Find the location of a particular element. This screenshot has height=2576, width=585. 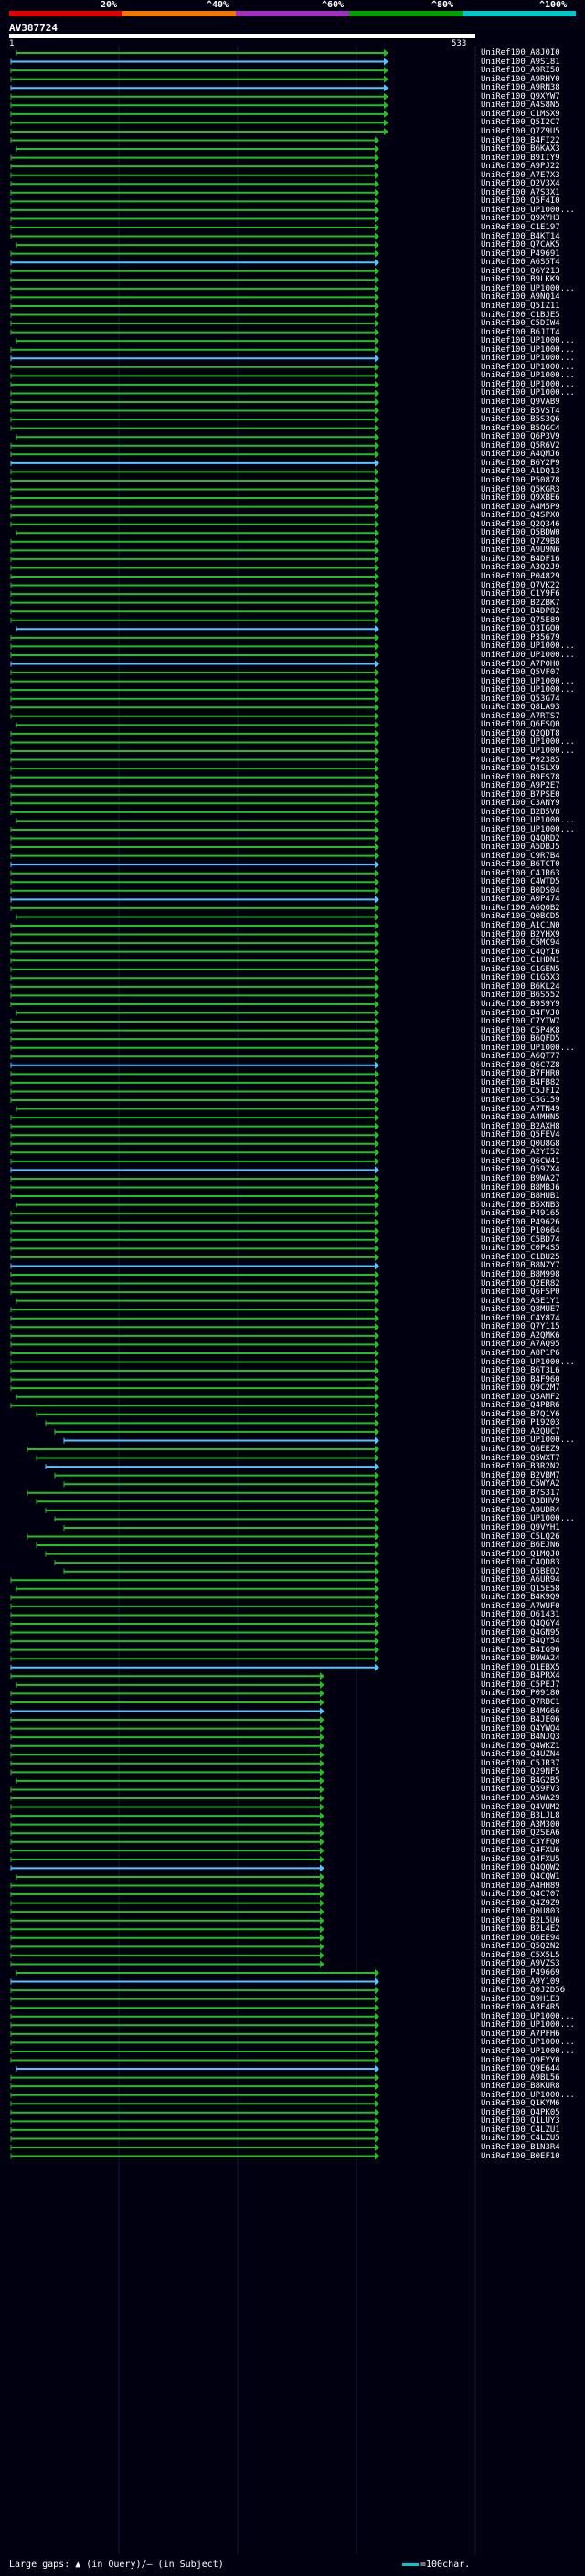

hit-label: UniRef100_B6T3L6 is located at coordinates (520, 1371).